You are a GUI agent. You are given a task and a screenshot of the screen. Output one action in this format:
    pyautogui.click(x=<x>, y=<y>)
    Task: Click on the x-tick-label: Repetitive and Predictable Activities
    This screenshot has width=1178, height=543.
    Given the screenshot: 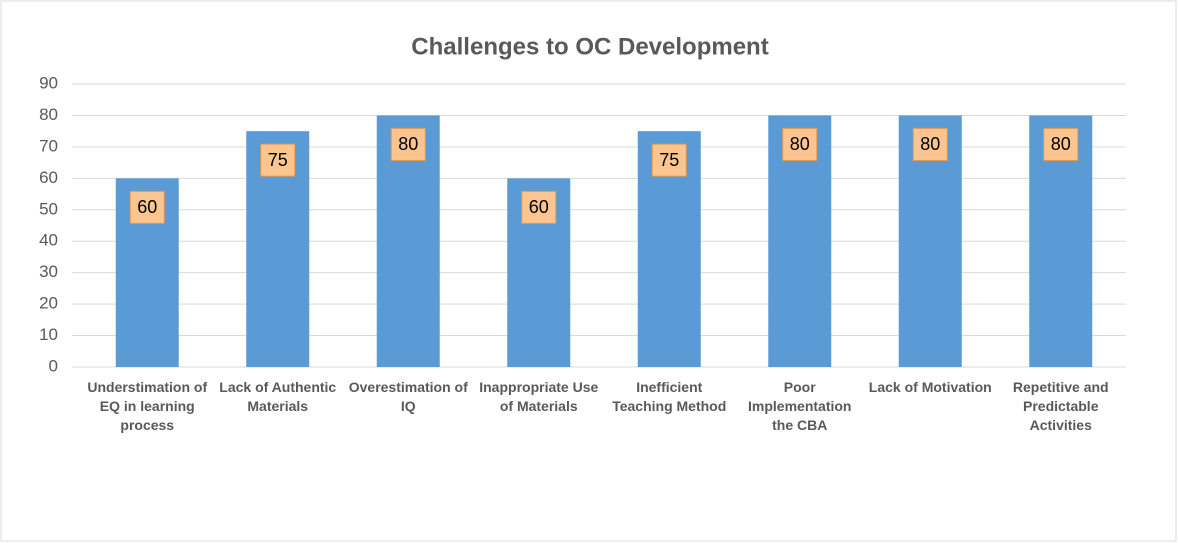 What is the action you would take?
    pyautogui.click(x=1060, y=406)
    